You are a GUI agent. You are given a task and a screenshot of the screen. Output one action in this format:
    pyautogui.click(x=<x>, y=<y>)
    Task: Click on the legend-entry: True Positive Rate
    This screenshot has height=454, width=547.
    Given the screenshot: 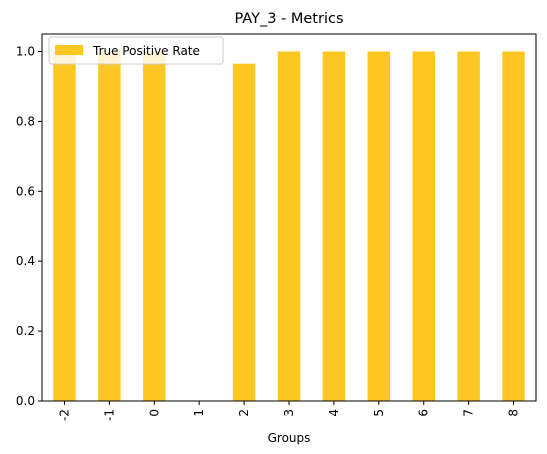 What is the action you would take?
    pyautogui.click(x=146, y=51)
    